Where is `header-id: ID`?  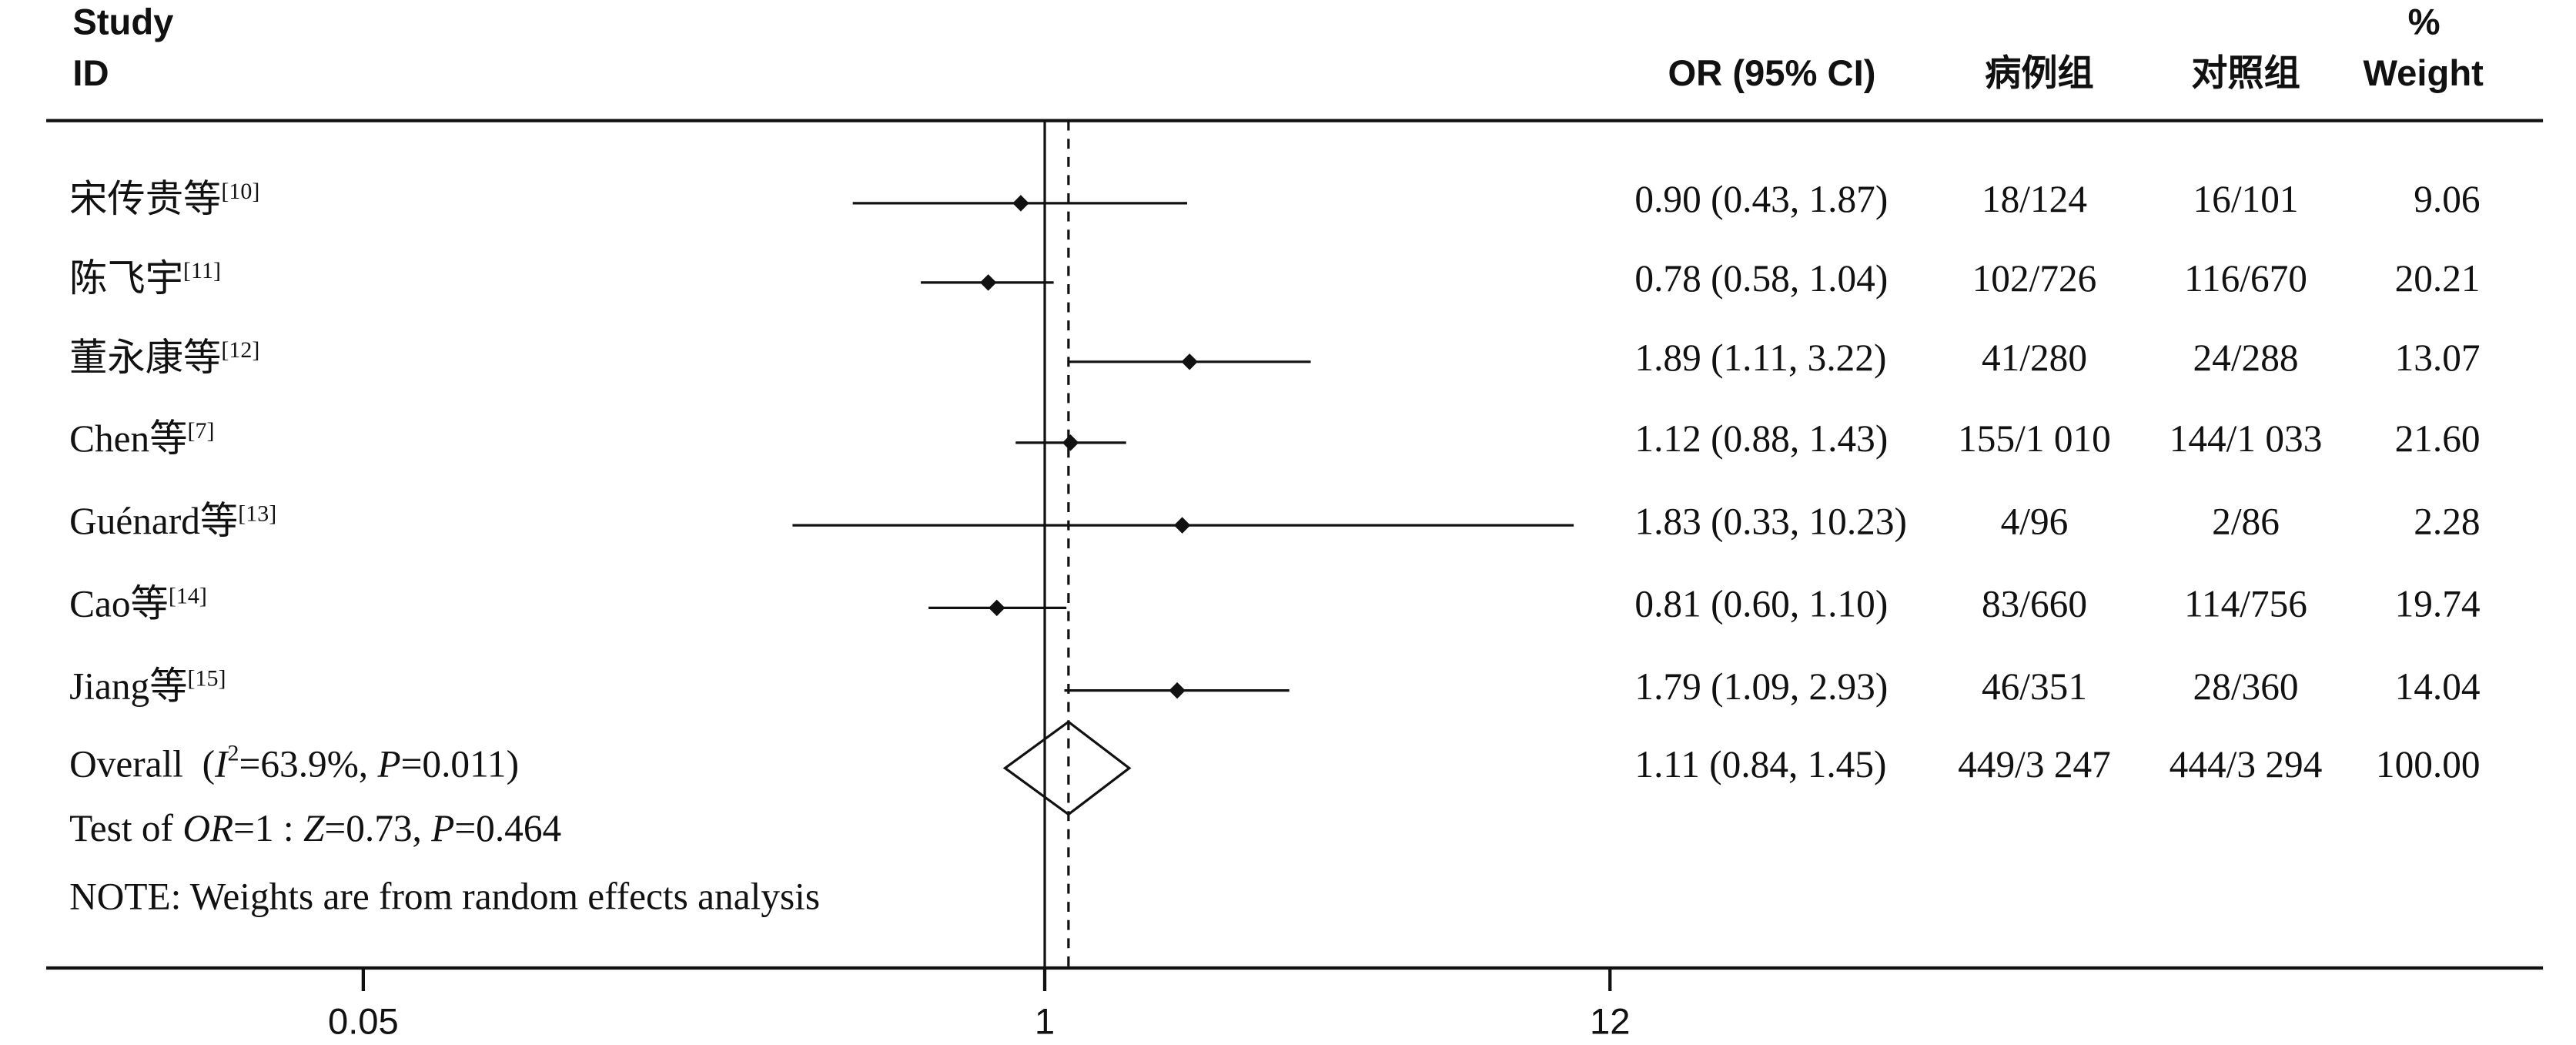 header-id: ID is located at coordinates (91, 72).